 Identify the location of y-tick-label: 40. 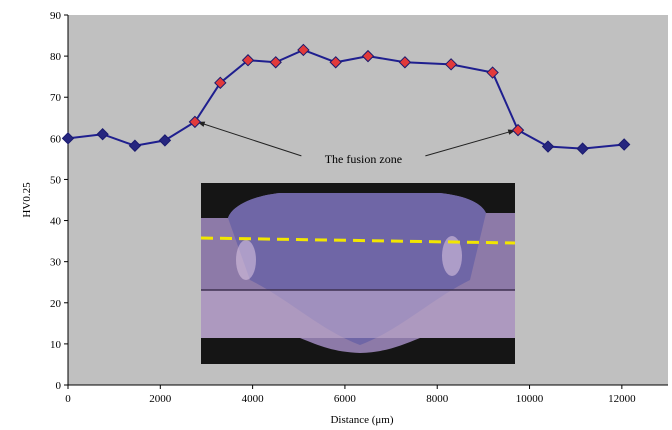
(56, 222).